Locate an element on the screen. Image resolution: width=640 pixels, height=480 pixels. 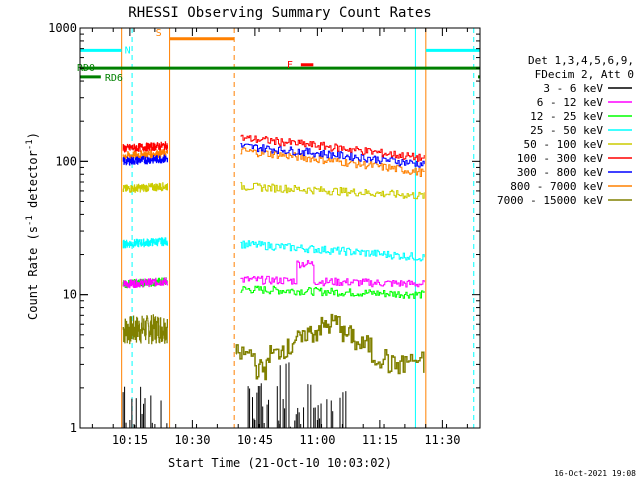
x-tick-label: 10:45 is located at coordinates (255, 440).